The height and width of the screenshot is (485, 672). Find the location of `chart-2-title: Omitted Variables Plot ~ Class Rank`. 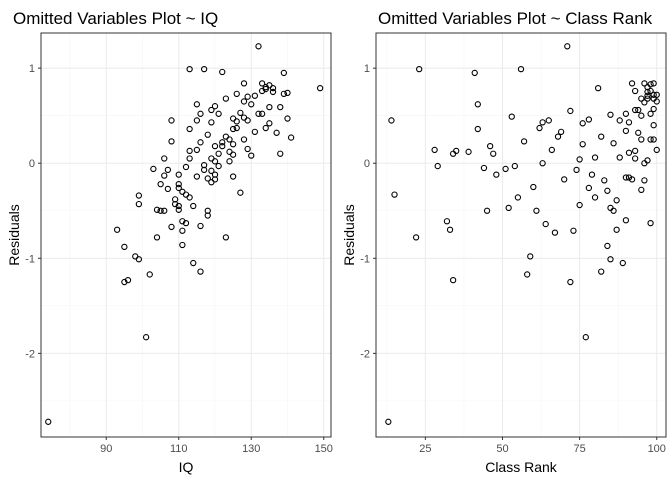

chart-2-title: Omitted Variables Plot ~ Class Rank is located at coordinates (515, 18).